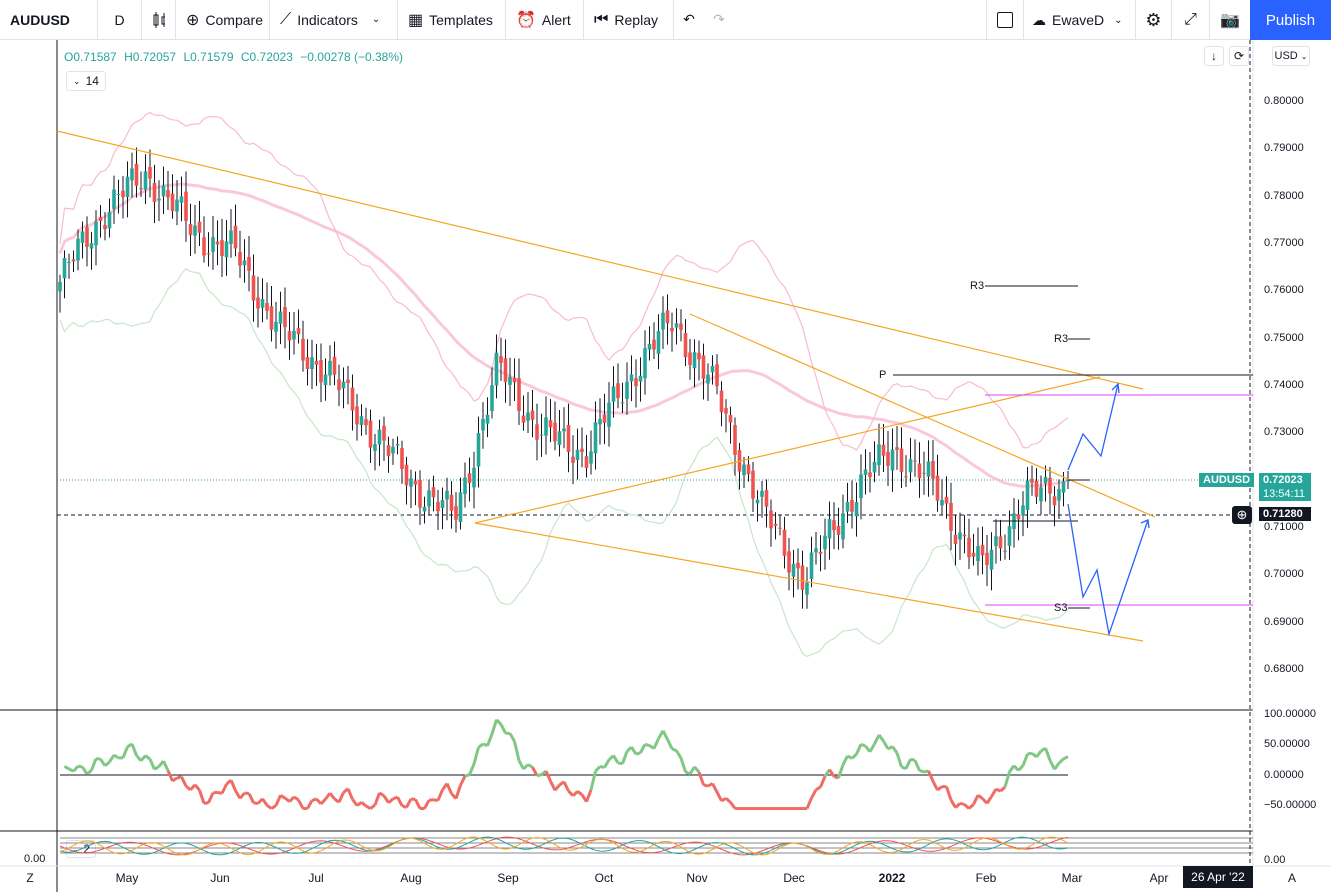 This screenshot has width=1331, height=892. Describe the element at coordinates (1191, 20) in the screenshot. I see `fullscreen-button: ⤢` at that location.